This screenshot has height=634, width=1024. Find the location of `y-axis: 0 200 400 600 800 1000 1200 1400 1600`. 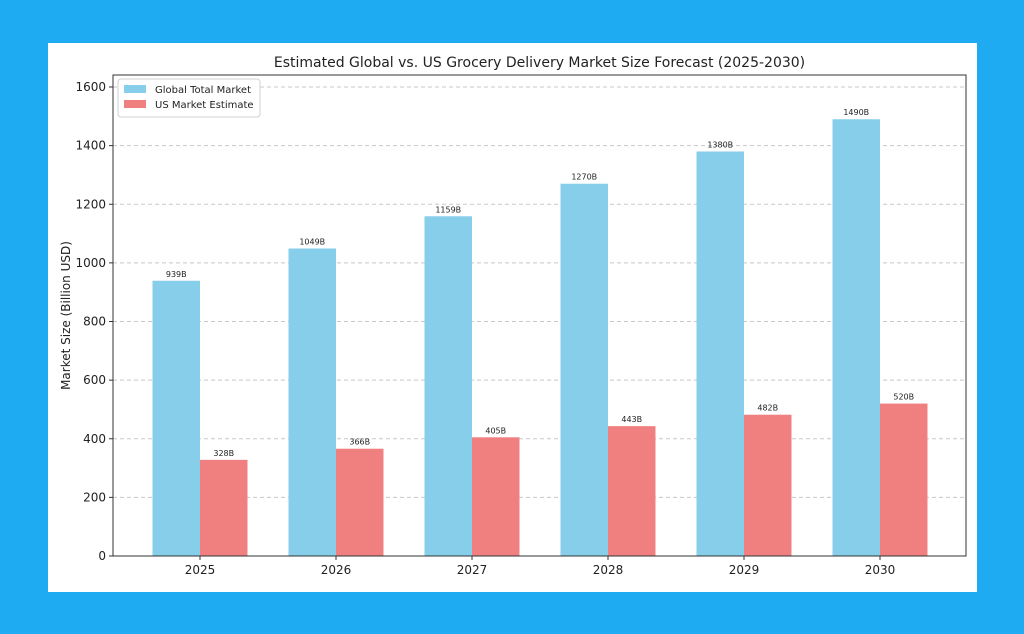

y-axis: 0 200 400 600 800 1000 1200 1400 1600 is located at coordinates (94, 321).